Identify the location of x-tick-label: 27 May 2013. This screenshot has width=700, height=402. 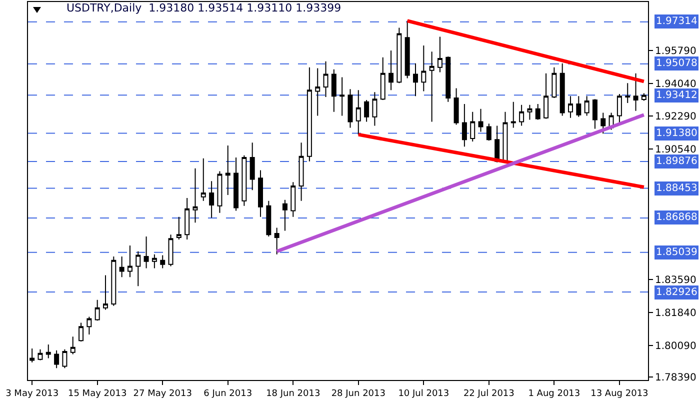
(162, 393).